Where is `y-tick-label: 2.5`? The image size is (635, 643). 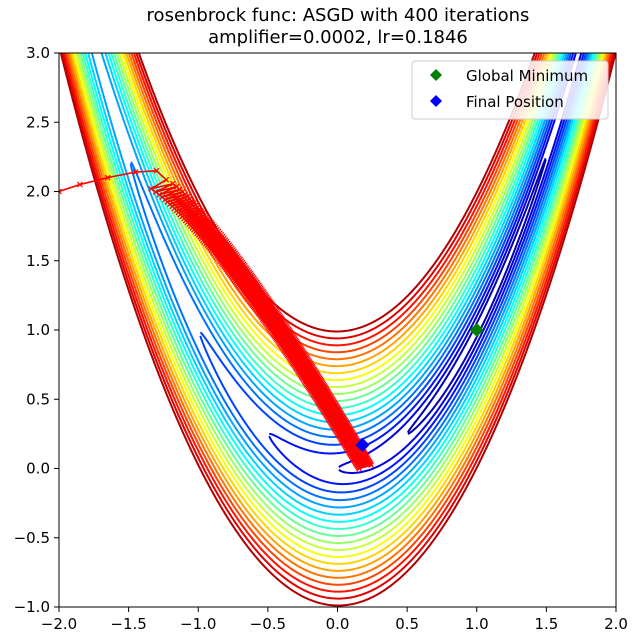 y-tick-label: 2.5 is located at coordinates (38, 122).